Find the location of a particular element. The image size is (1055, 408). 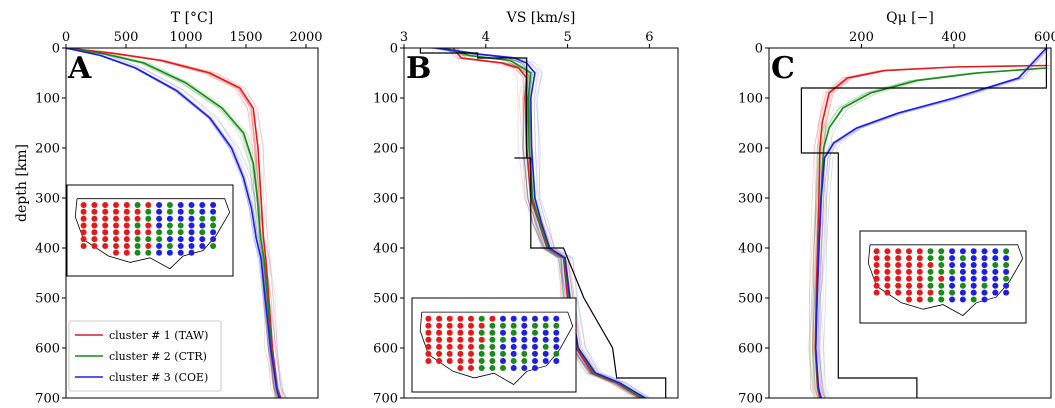

x-tick-label: 600 is located at coordinates (1044, 37).